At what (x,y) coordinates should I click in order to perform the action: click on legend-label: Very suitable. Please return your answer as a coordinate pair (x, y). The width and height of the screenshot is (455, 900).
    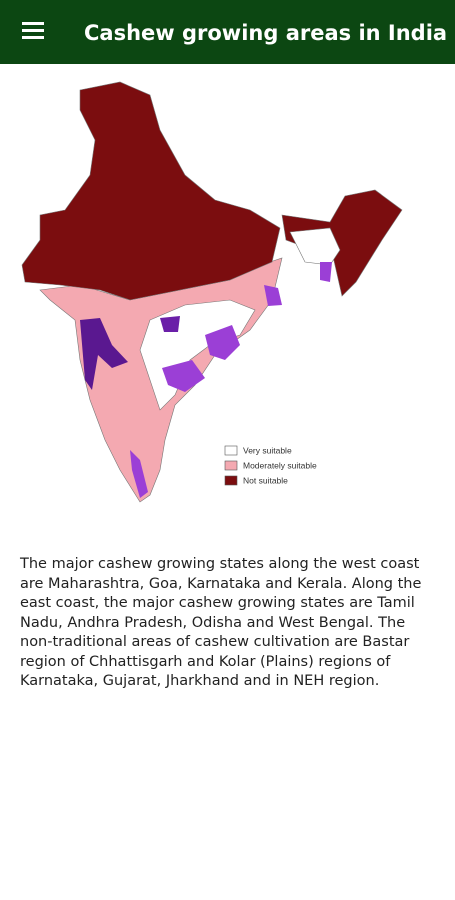
    Looking at the image, I should click on (267, 450).